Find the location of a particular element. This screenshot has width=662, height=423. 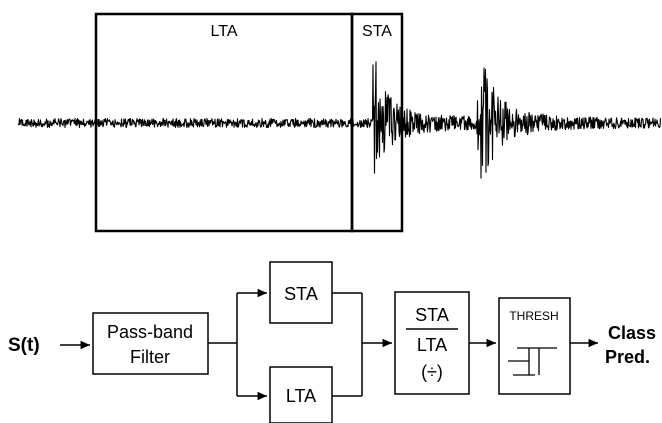

sta-box-label: STA is located at coordinates (301, 294).